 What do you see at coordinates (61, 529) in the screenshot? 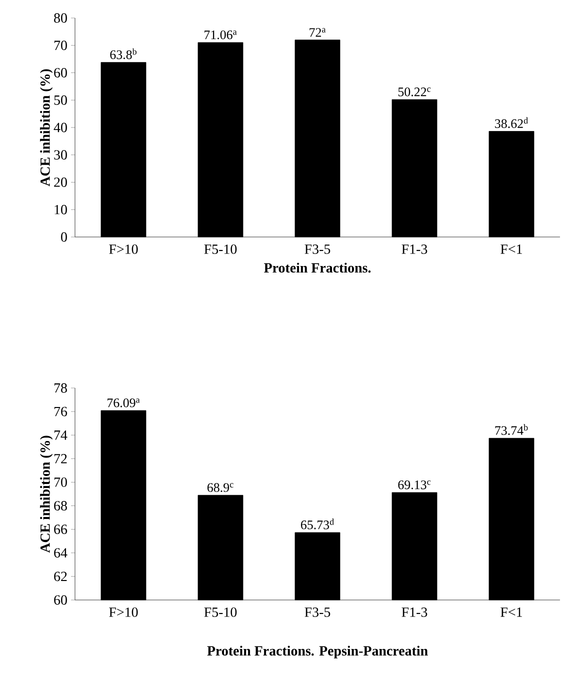
I see `y-tick-label: 66` at bounding box center [61, 529].